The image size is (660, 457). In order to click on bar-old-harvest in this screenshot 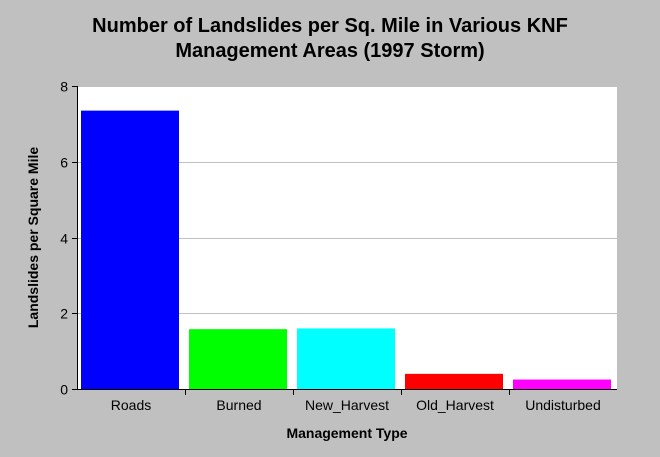, I will do `click(454, 381)`.